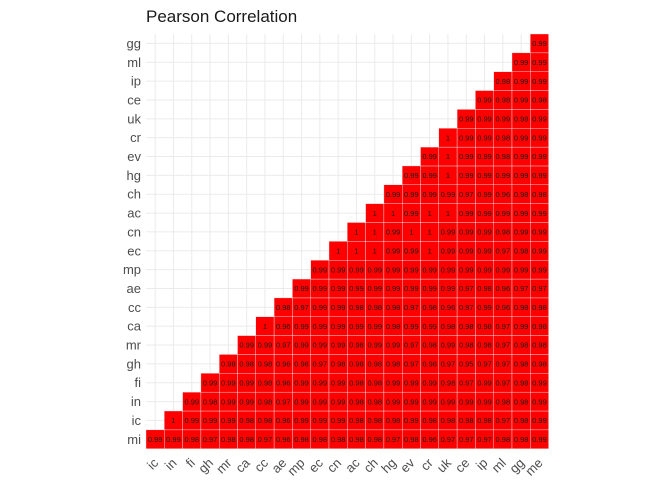 This screenshot has width=672, height=480. Describe the element at coordinates (134, 363) in the screenshot. I see `y-tick-label: gh` at that location.